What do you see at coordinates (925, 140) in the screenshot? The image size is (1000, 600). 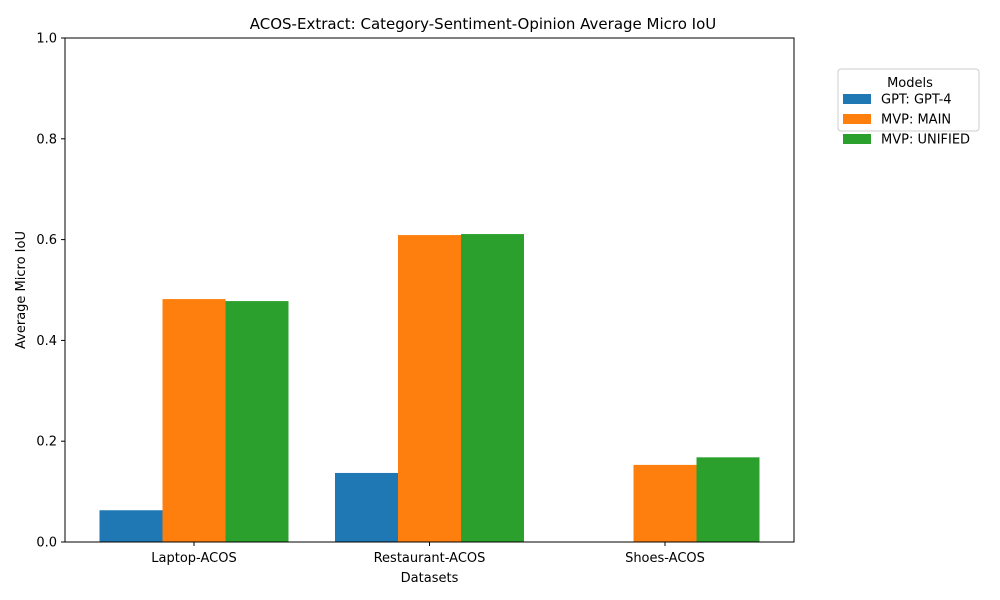 I see `legend-entry: MVP: UNIFIED` at bounding box center [925, 140].